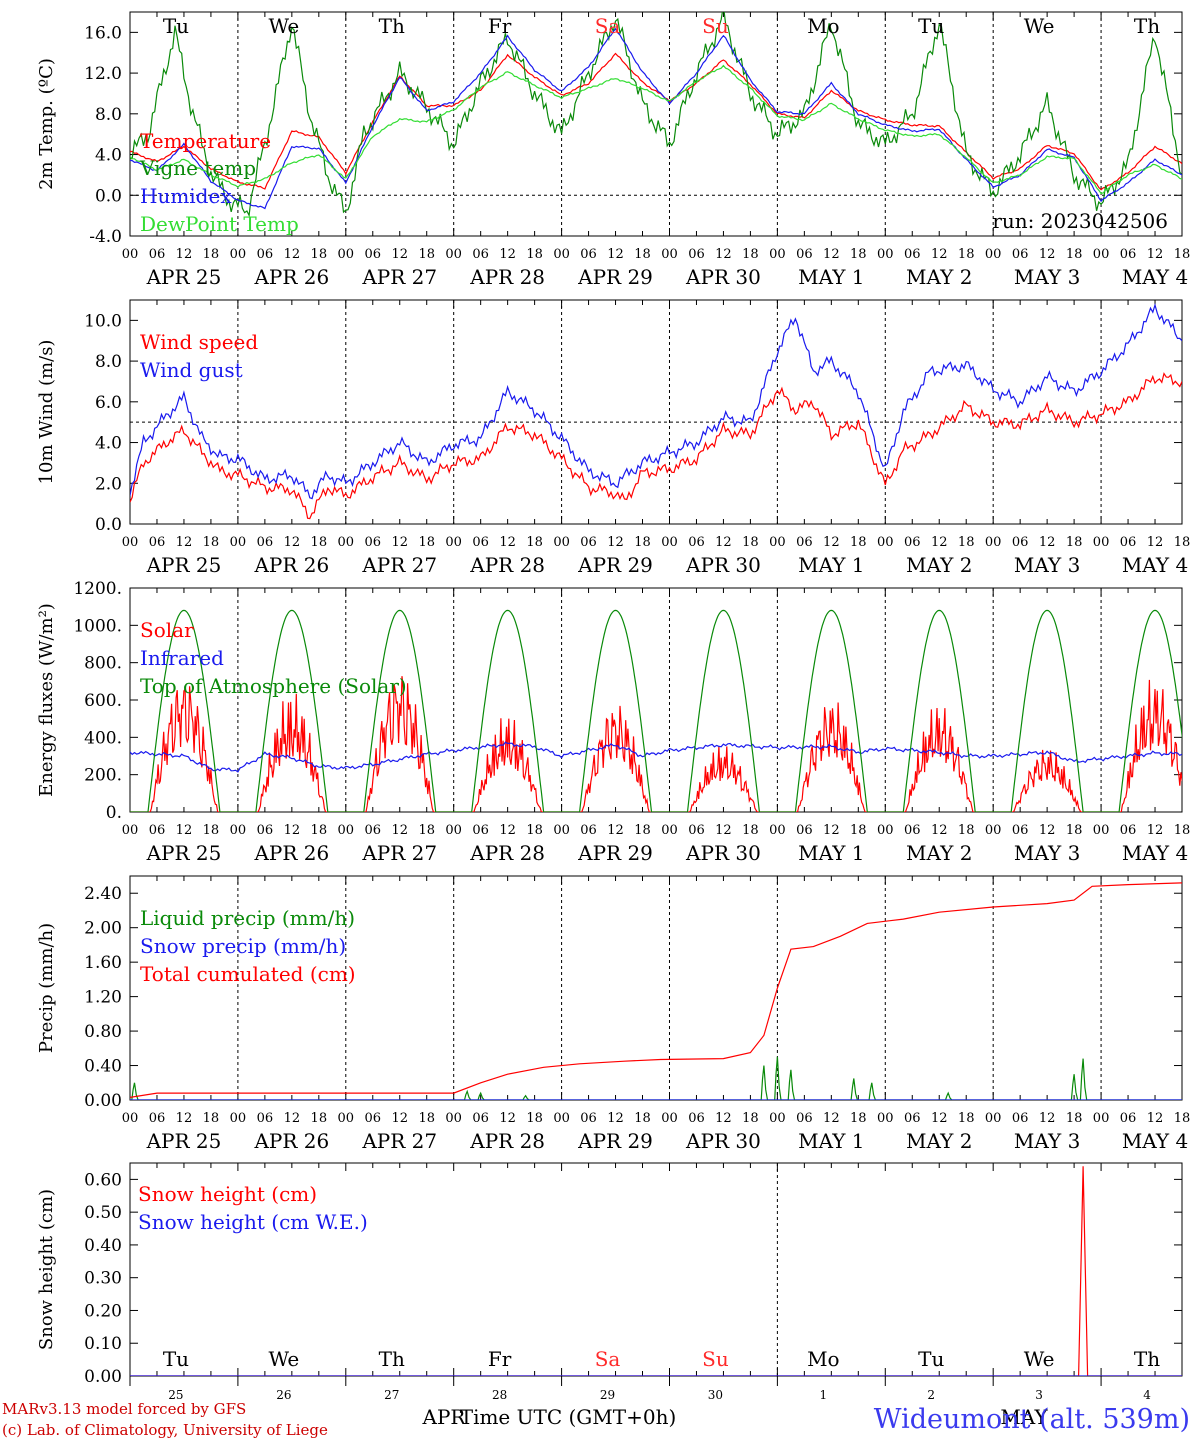  What do you see at coordinates (1024, 1417) in the screenshot?
I see `month-label-may: MAY` at bounding box center [1024, 1417].